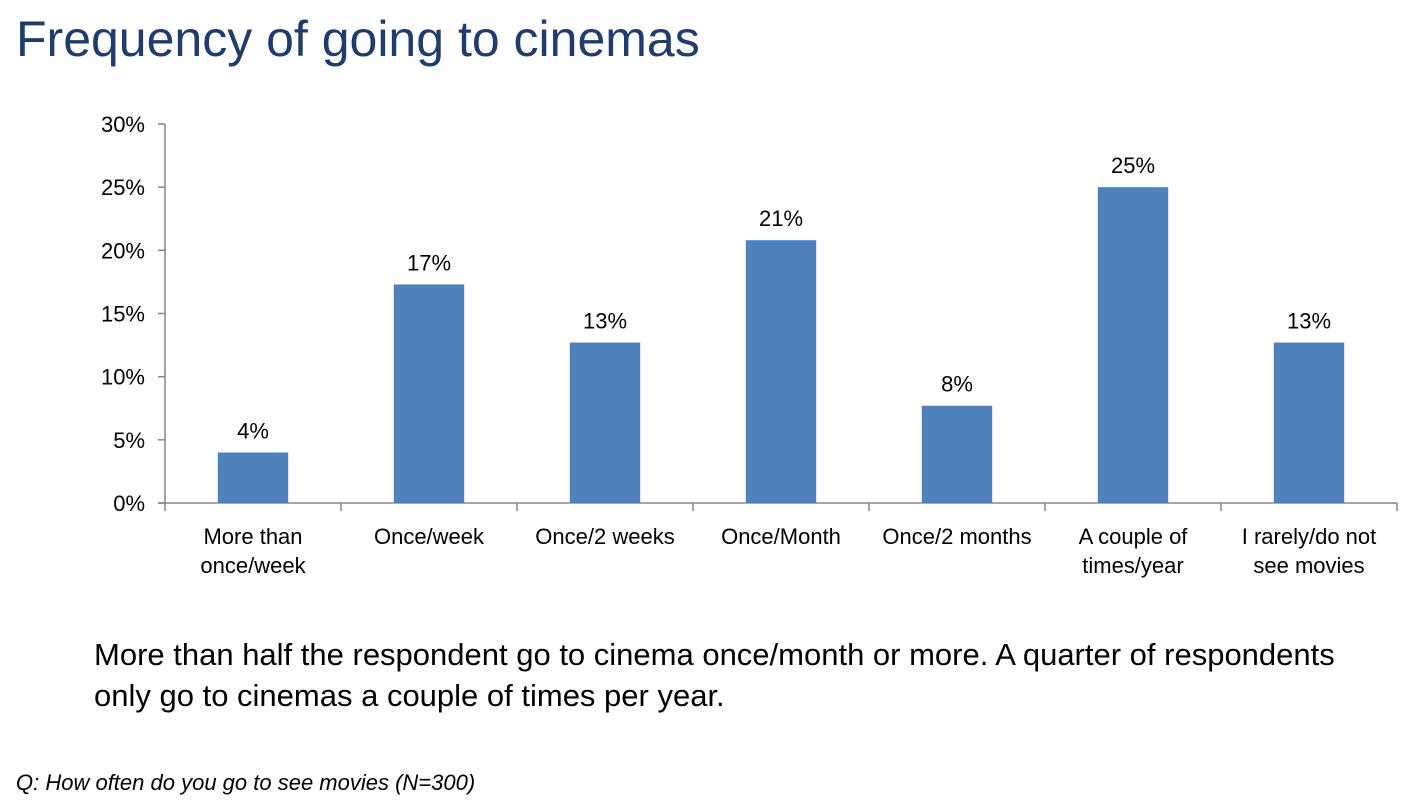 This screenshot has height=809, width=1425. Describe the element at coordinates (1133, 165) in the screenshot. I see `data-label: 25%` at that location.